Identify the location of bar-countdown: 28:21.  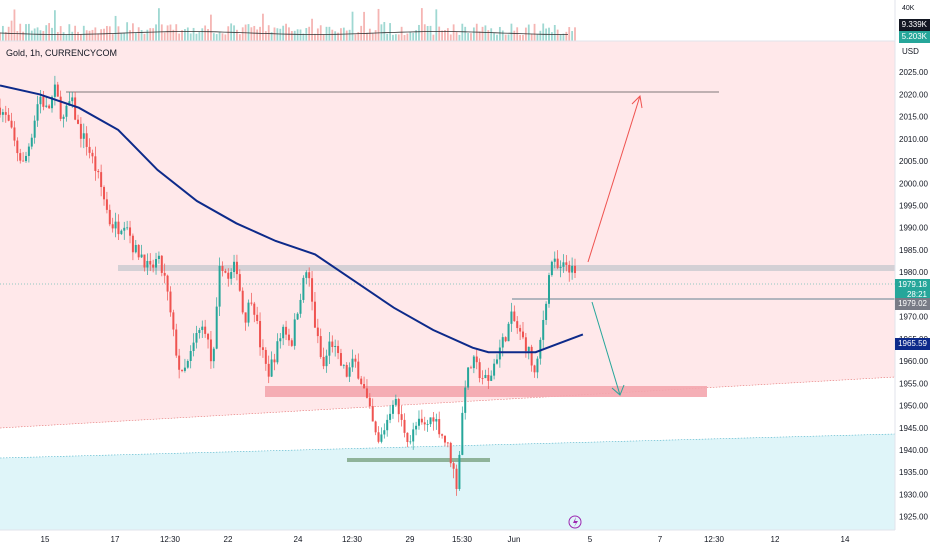
(916, 294).